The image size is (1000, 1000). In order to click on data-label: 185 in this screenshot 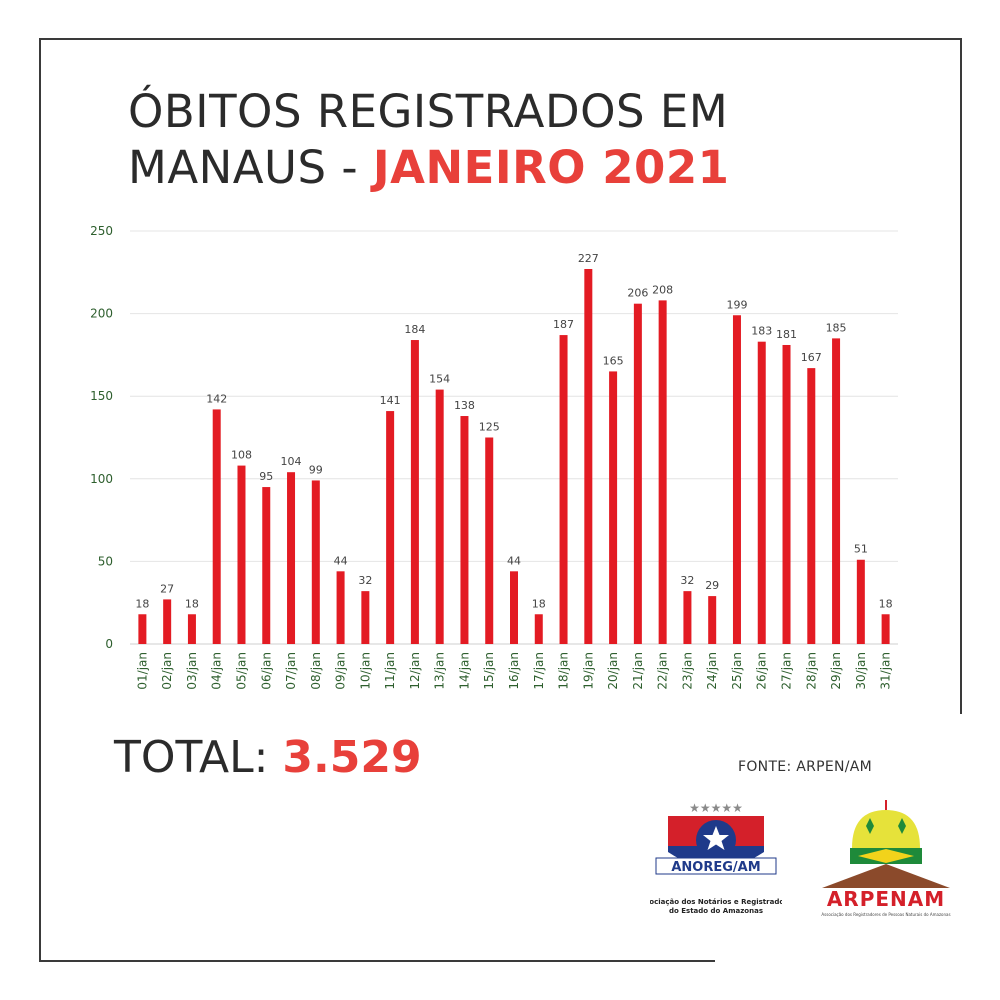, I will do `click(836, 327)`.